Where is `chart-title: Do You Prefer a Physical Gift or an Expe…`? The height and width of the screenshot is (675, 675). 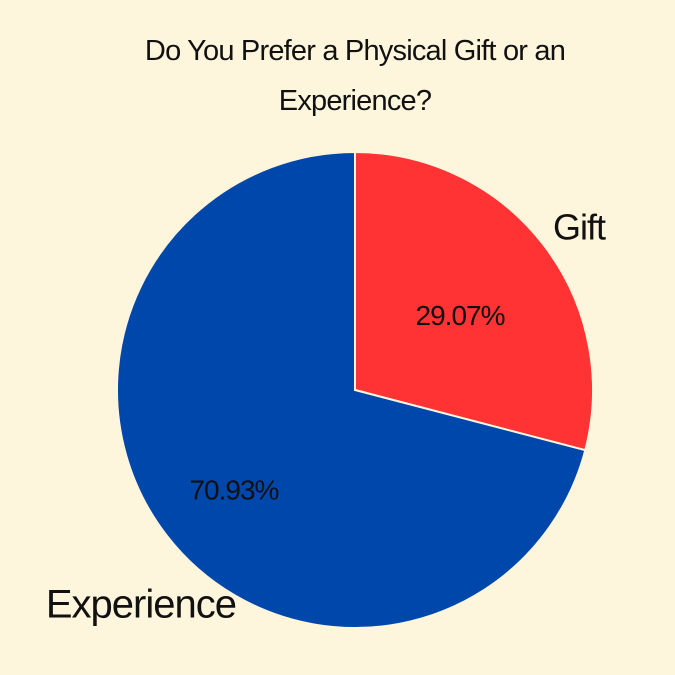
chart-title: Do You Prefer a Physical Gift or an Expe… is located at coordinates (355, 76).